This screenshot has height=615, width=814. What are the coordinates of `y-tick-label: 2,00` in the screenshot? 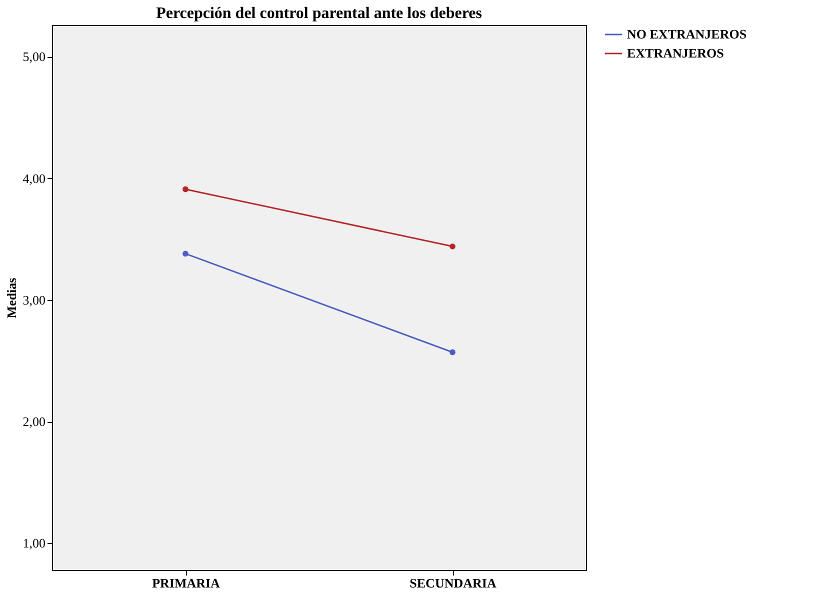 It's located at (34, 422).